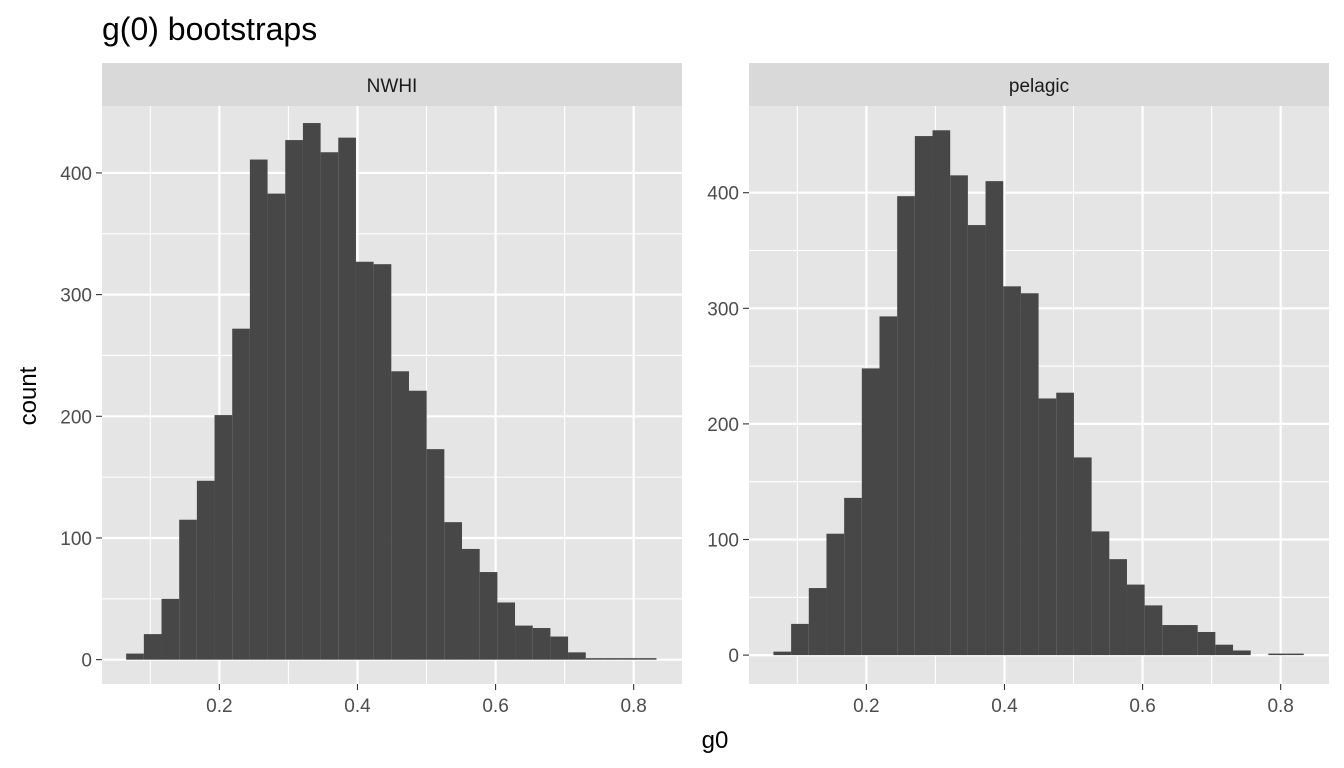  What do you see at coordinates (715, 740) in the screenshot?
I see `x-axis-label: g0` at bounding box center [715, 740].